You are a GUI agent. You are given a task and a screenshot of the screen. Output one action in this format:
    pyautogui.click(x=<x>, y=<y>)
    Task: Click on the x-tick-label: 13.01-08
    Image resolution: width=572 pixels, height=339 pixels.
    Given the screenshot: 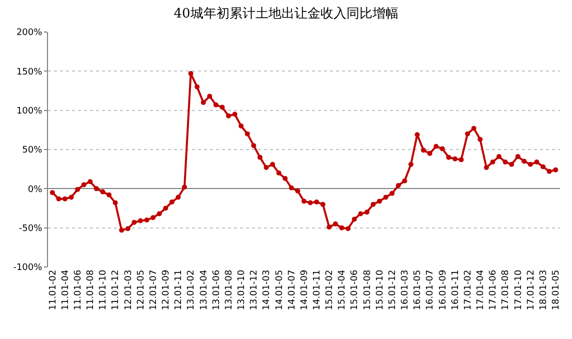 What is the action you would take?
    pyautogui.click(x=229, y=290)
    